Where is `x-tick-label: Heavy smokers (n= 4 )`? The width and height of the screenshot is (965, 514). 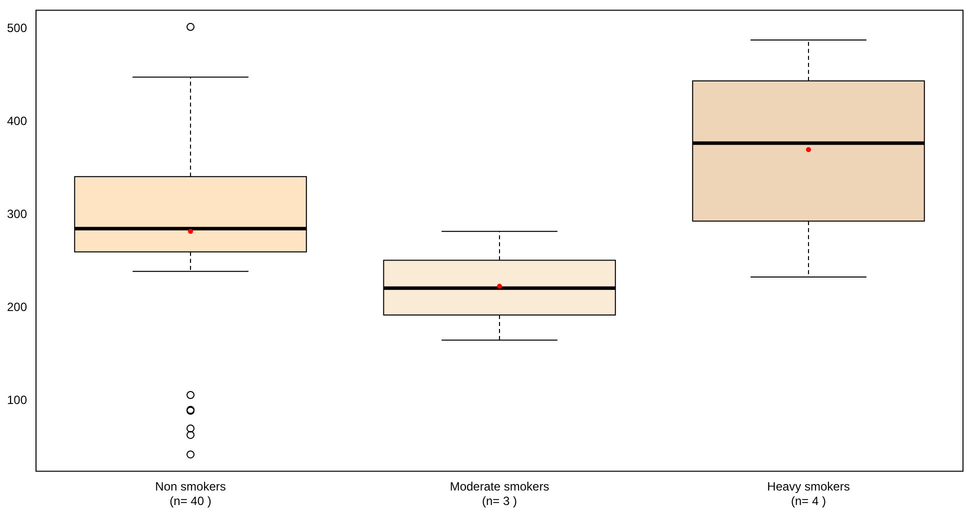 x-tick-label: Heavy smokers (n= 4 ) is located at coordinates (808, 494).